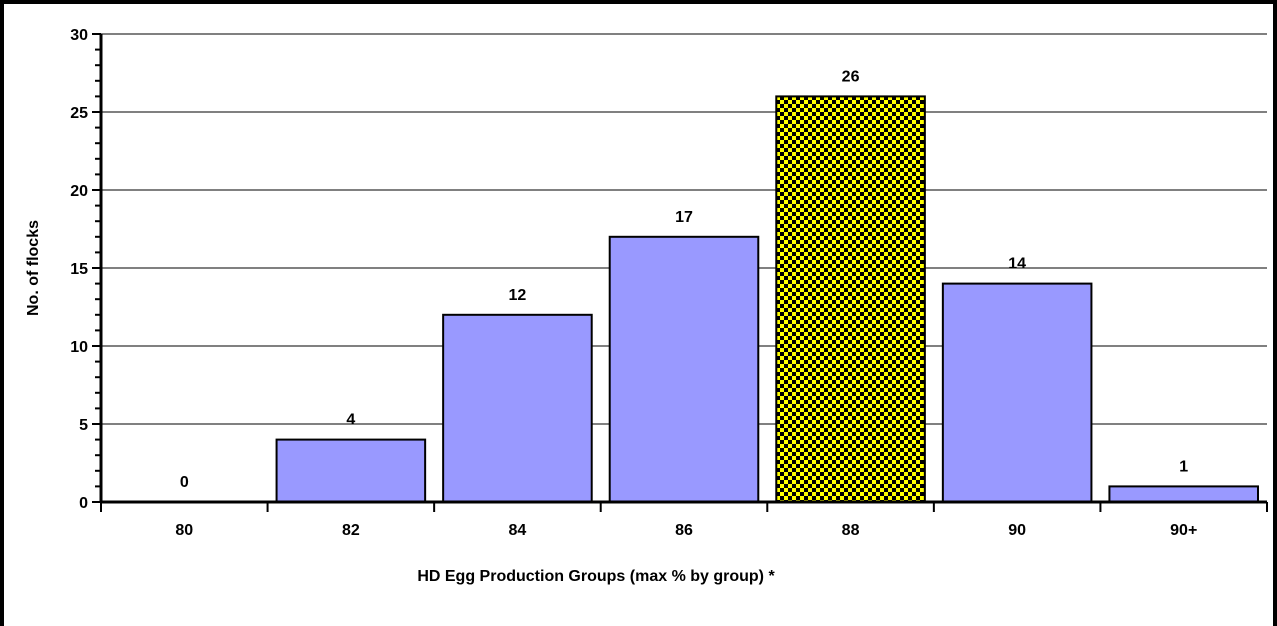 The image size is (1277, 626). What do you see at coordinates (83, 503) in the screenshot?
I see `y-tick-label: 0` at bounding box center [83, 503].